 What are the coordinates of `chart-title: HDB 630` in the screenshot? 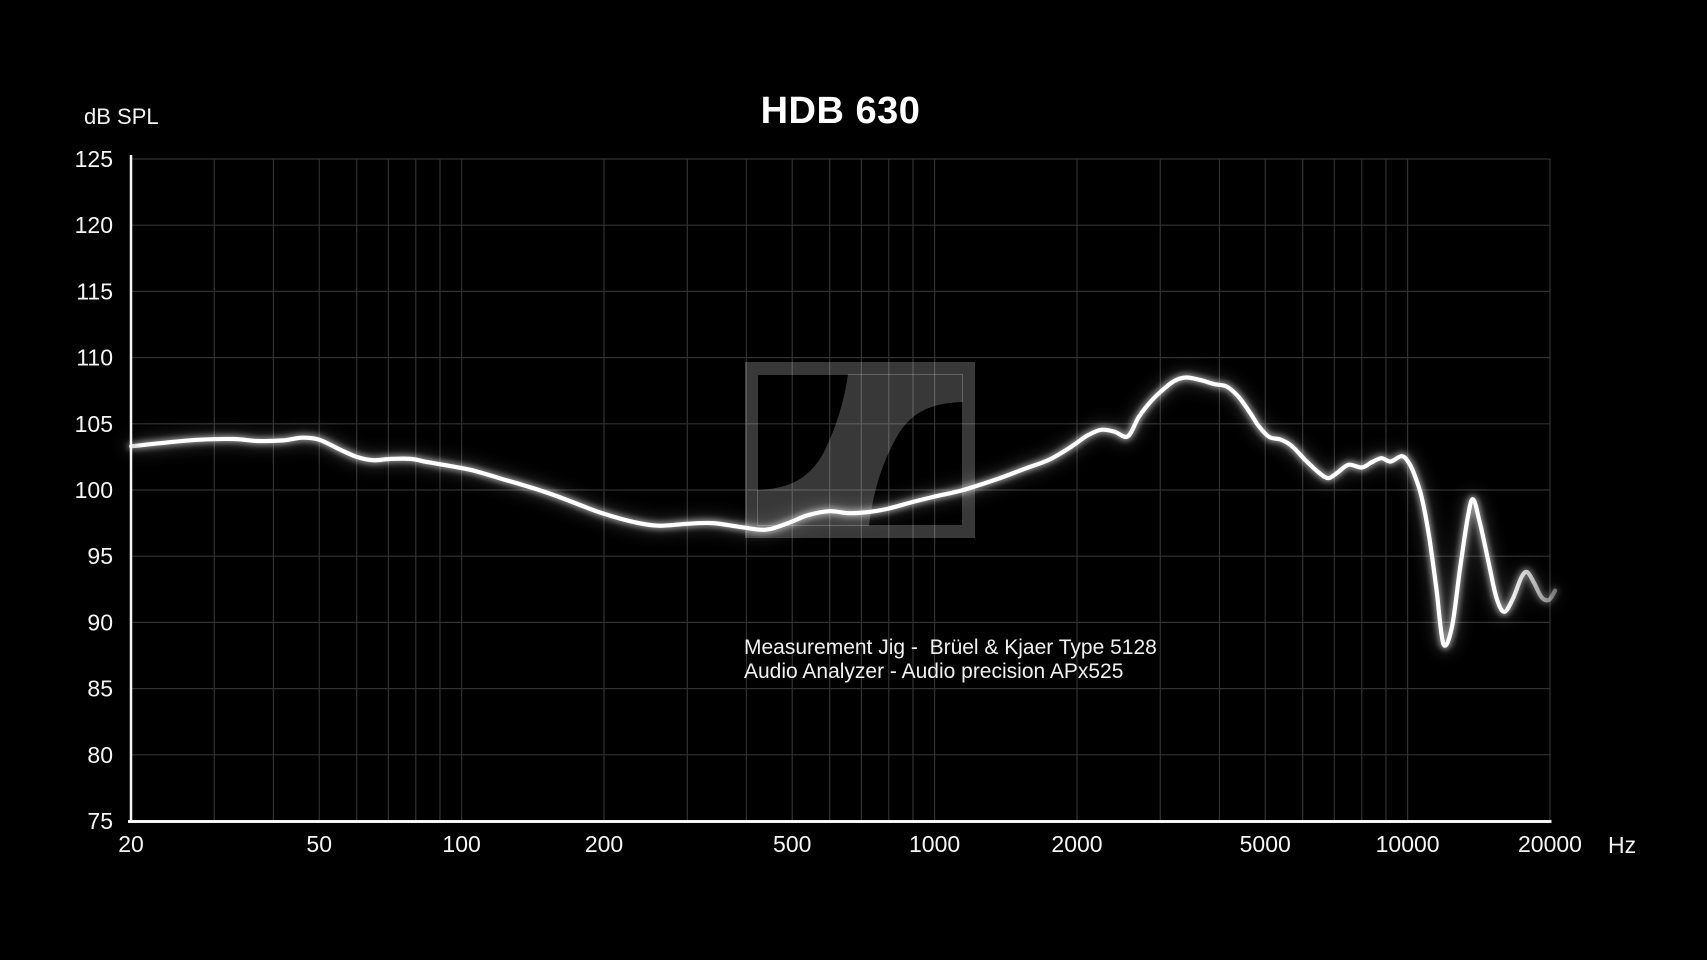 It's located at (840, 111).